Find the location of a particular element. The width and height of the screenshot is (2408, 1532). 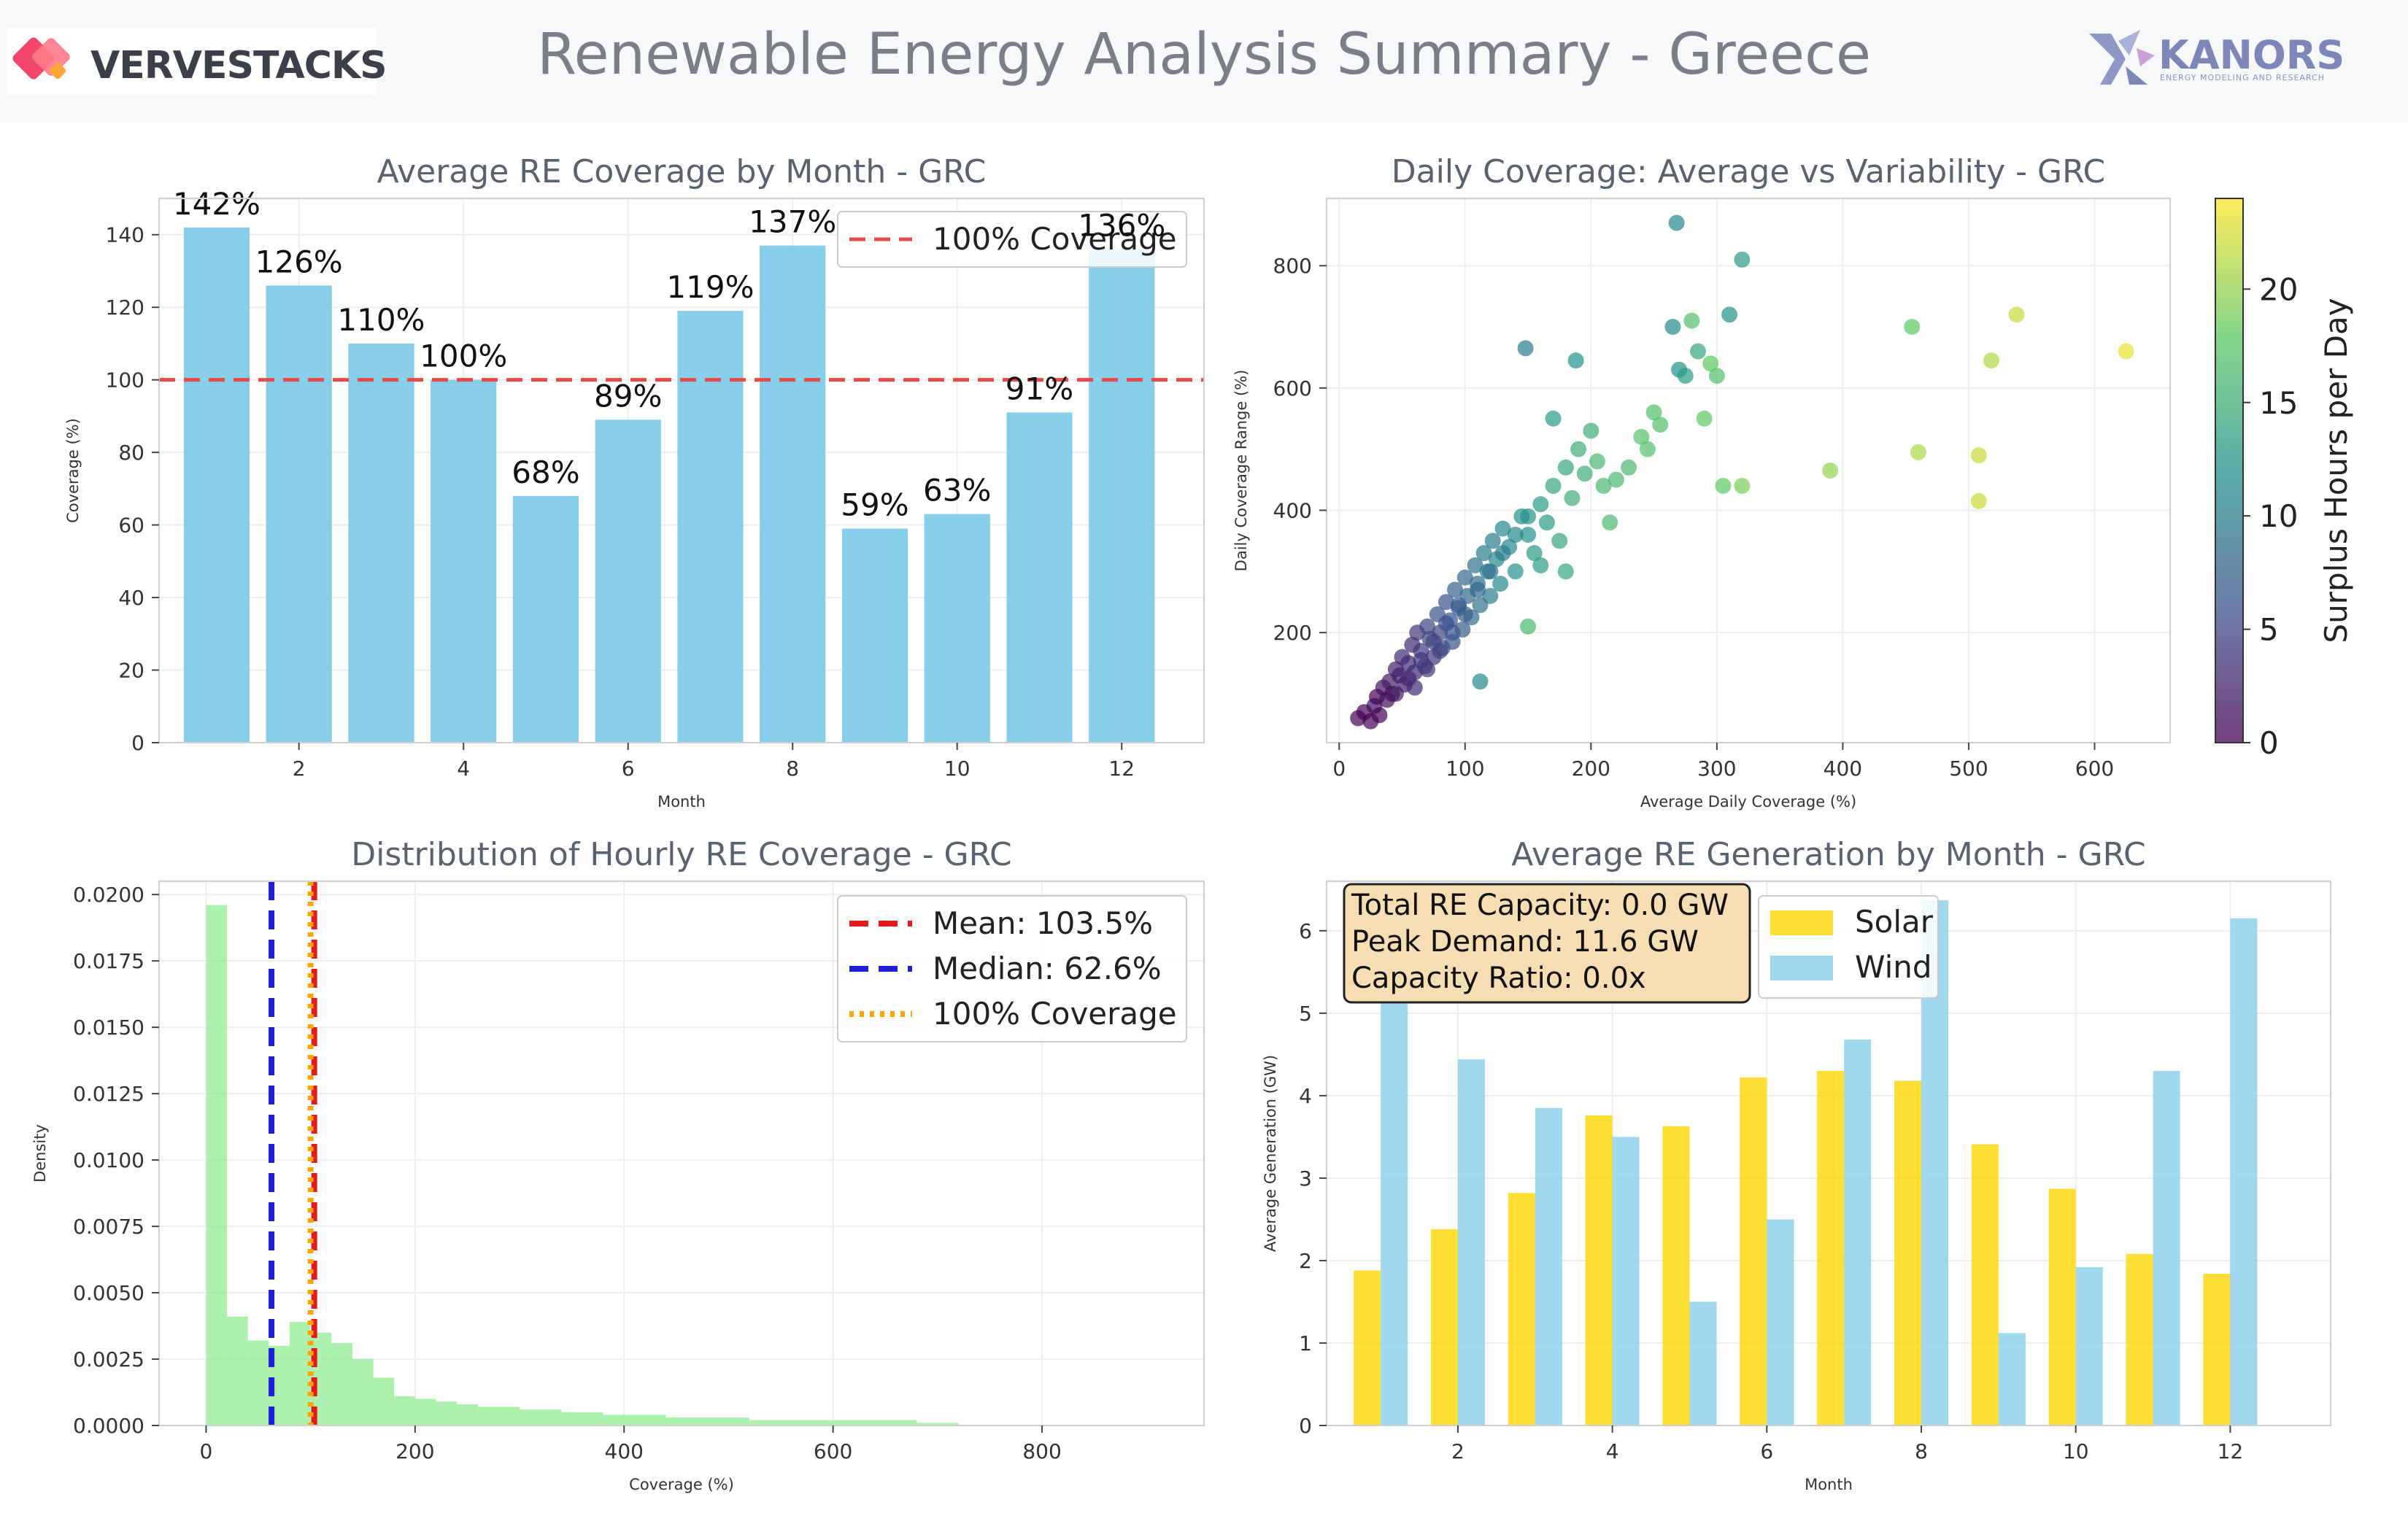

kanors-logo-text: KANORS is located at coordinates (2251, 55).